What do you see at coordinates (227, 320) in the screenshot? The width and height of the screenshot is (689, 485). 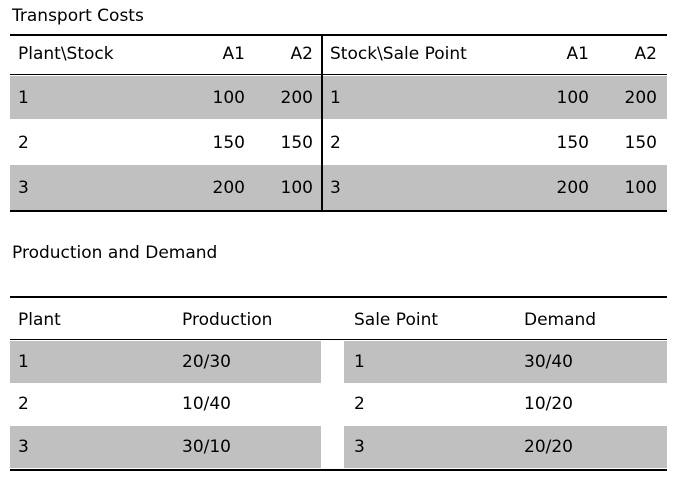 I see `header-production: Production` at bounding box center [227, 320].